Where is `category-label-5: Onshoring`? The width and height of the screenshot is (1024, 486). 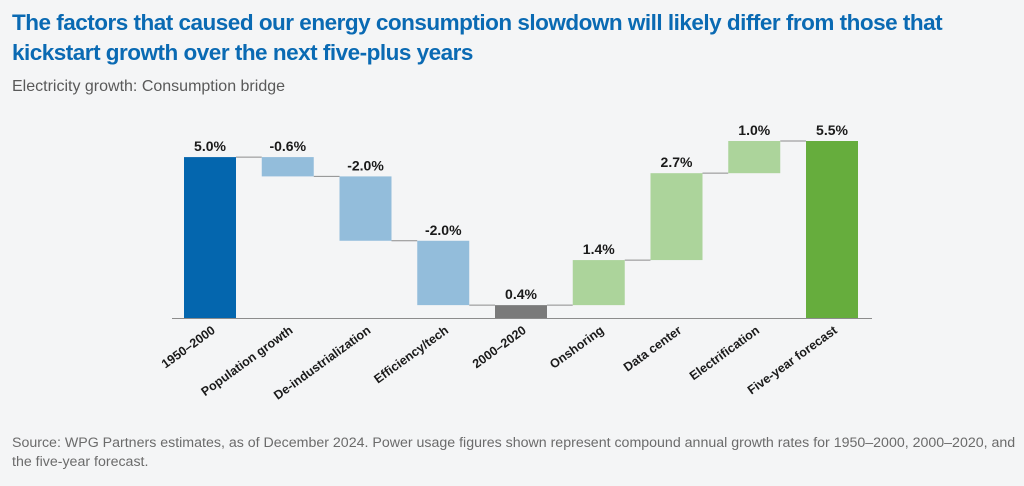
category-label-5: Onshoring is located at coordinates (576, 347).